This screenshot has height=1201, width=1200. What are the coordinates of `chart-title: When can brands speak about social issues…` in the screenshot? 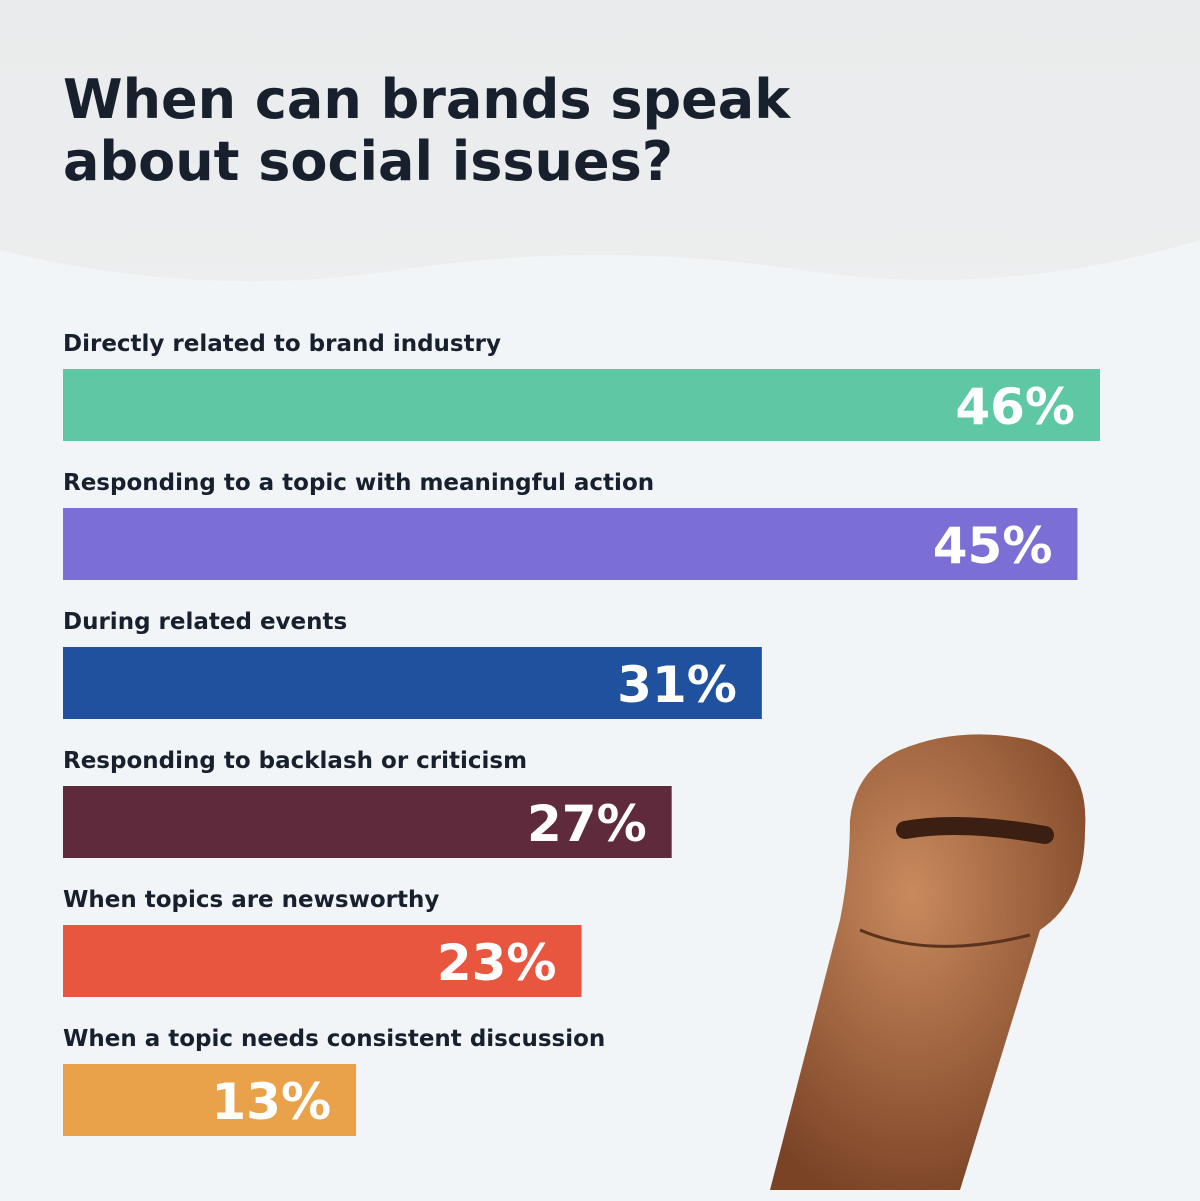 It's located at (427, 130).